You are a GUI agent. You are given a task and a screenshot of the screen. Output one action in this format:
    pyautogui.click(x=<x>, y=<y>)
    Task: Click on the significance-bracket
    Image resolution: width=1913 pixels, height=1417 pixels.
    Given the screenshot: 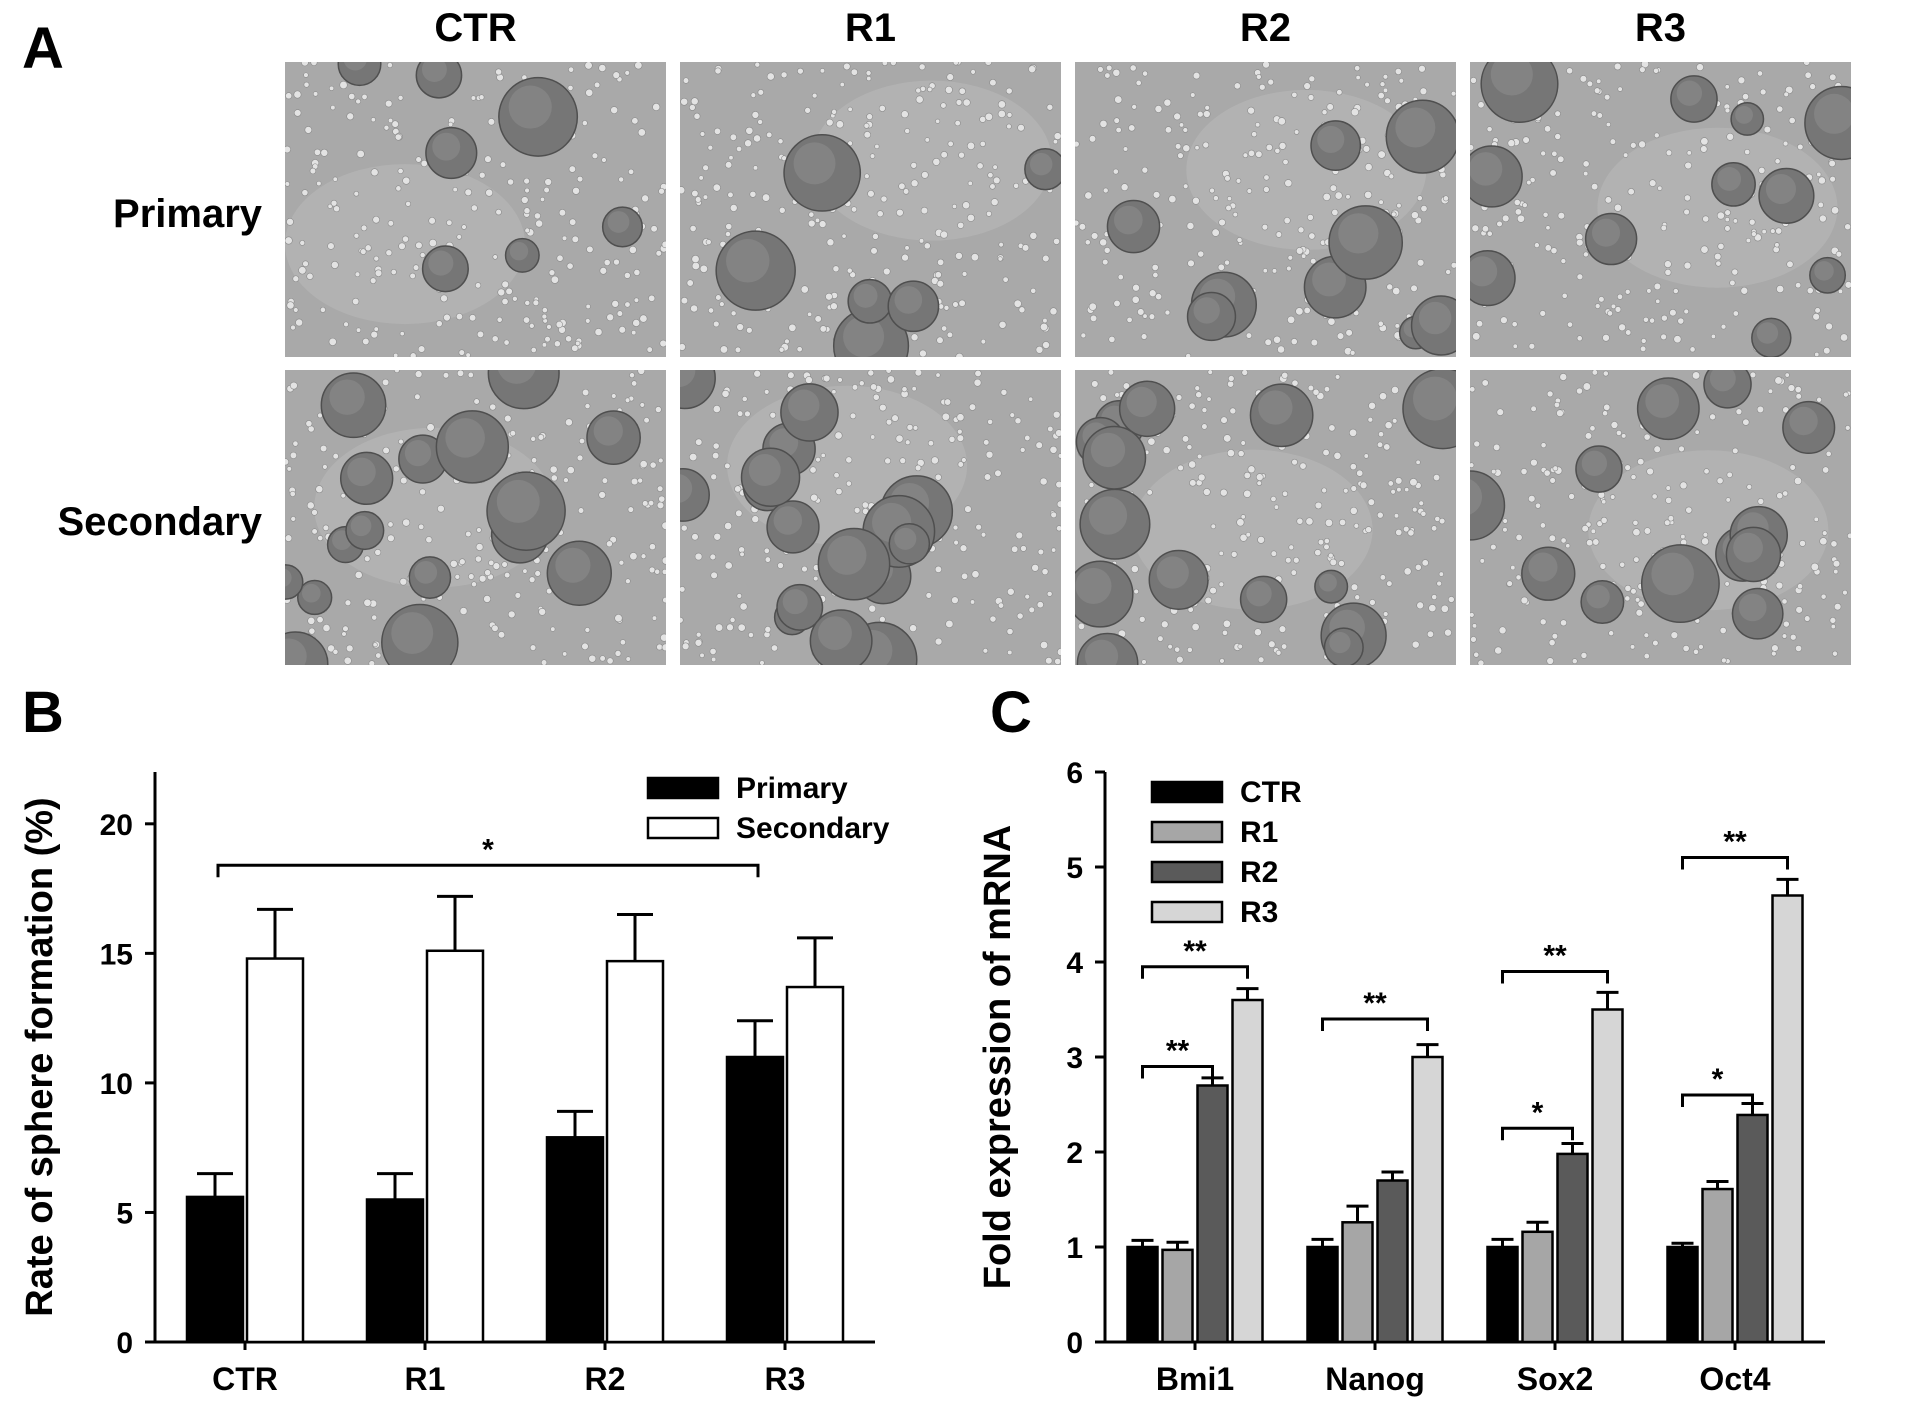 What is the action you would take?
    pyautogui.click(x=1735, y=863)
    